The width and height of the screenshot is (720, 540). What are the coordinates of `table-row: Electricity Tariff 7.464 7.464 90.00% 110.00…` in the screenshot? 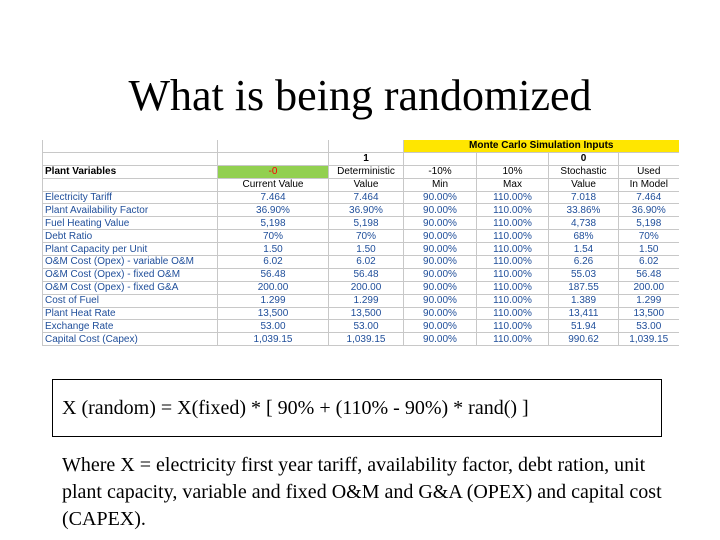 It's located at (360, 198).